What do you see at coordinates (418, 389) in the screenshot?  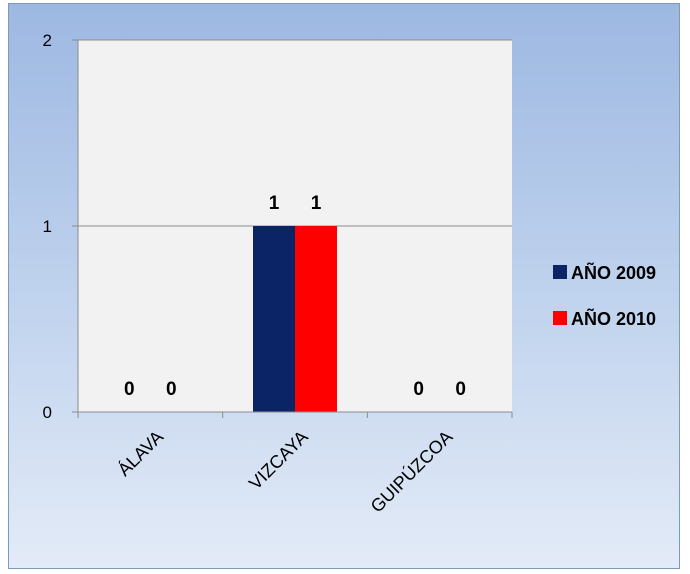 I see `data-label-2-0: 0` at bounding box center [418, 389].